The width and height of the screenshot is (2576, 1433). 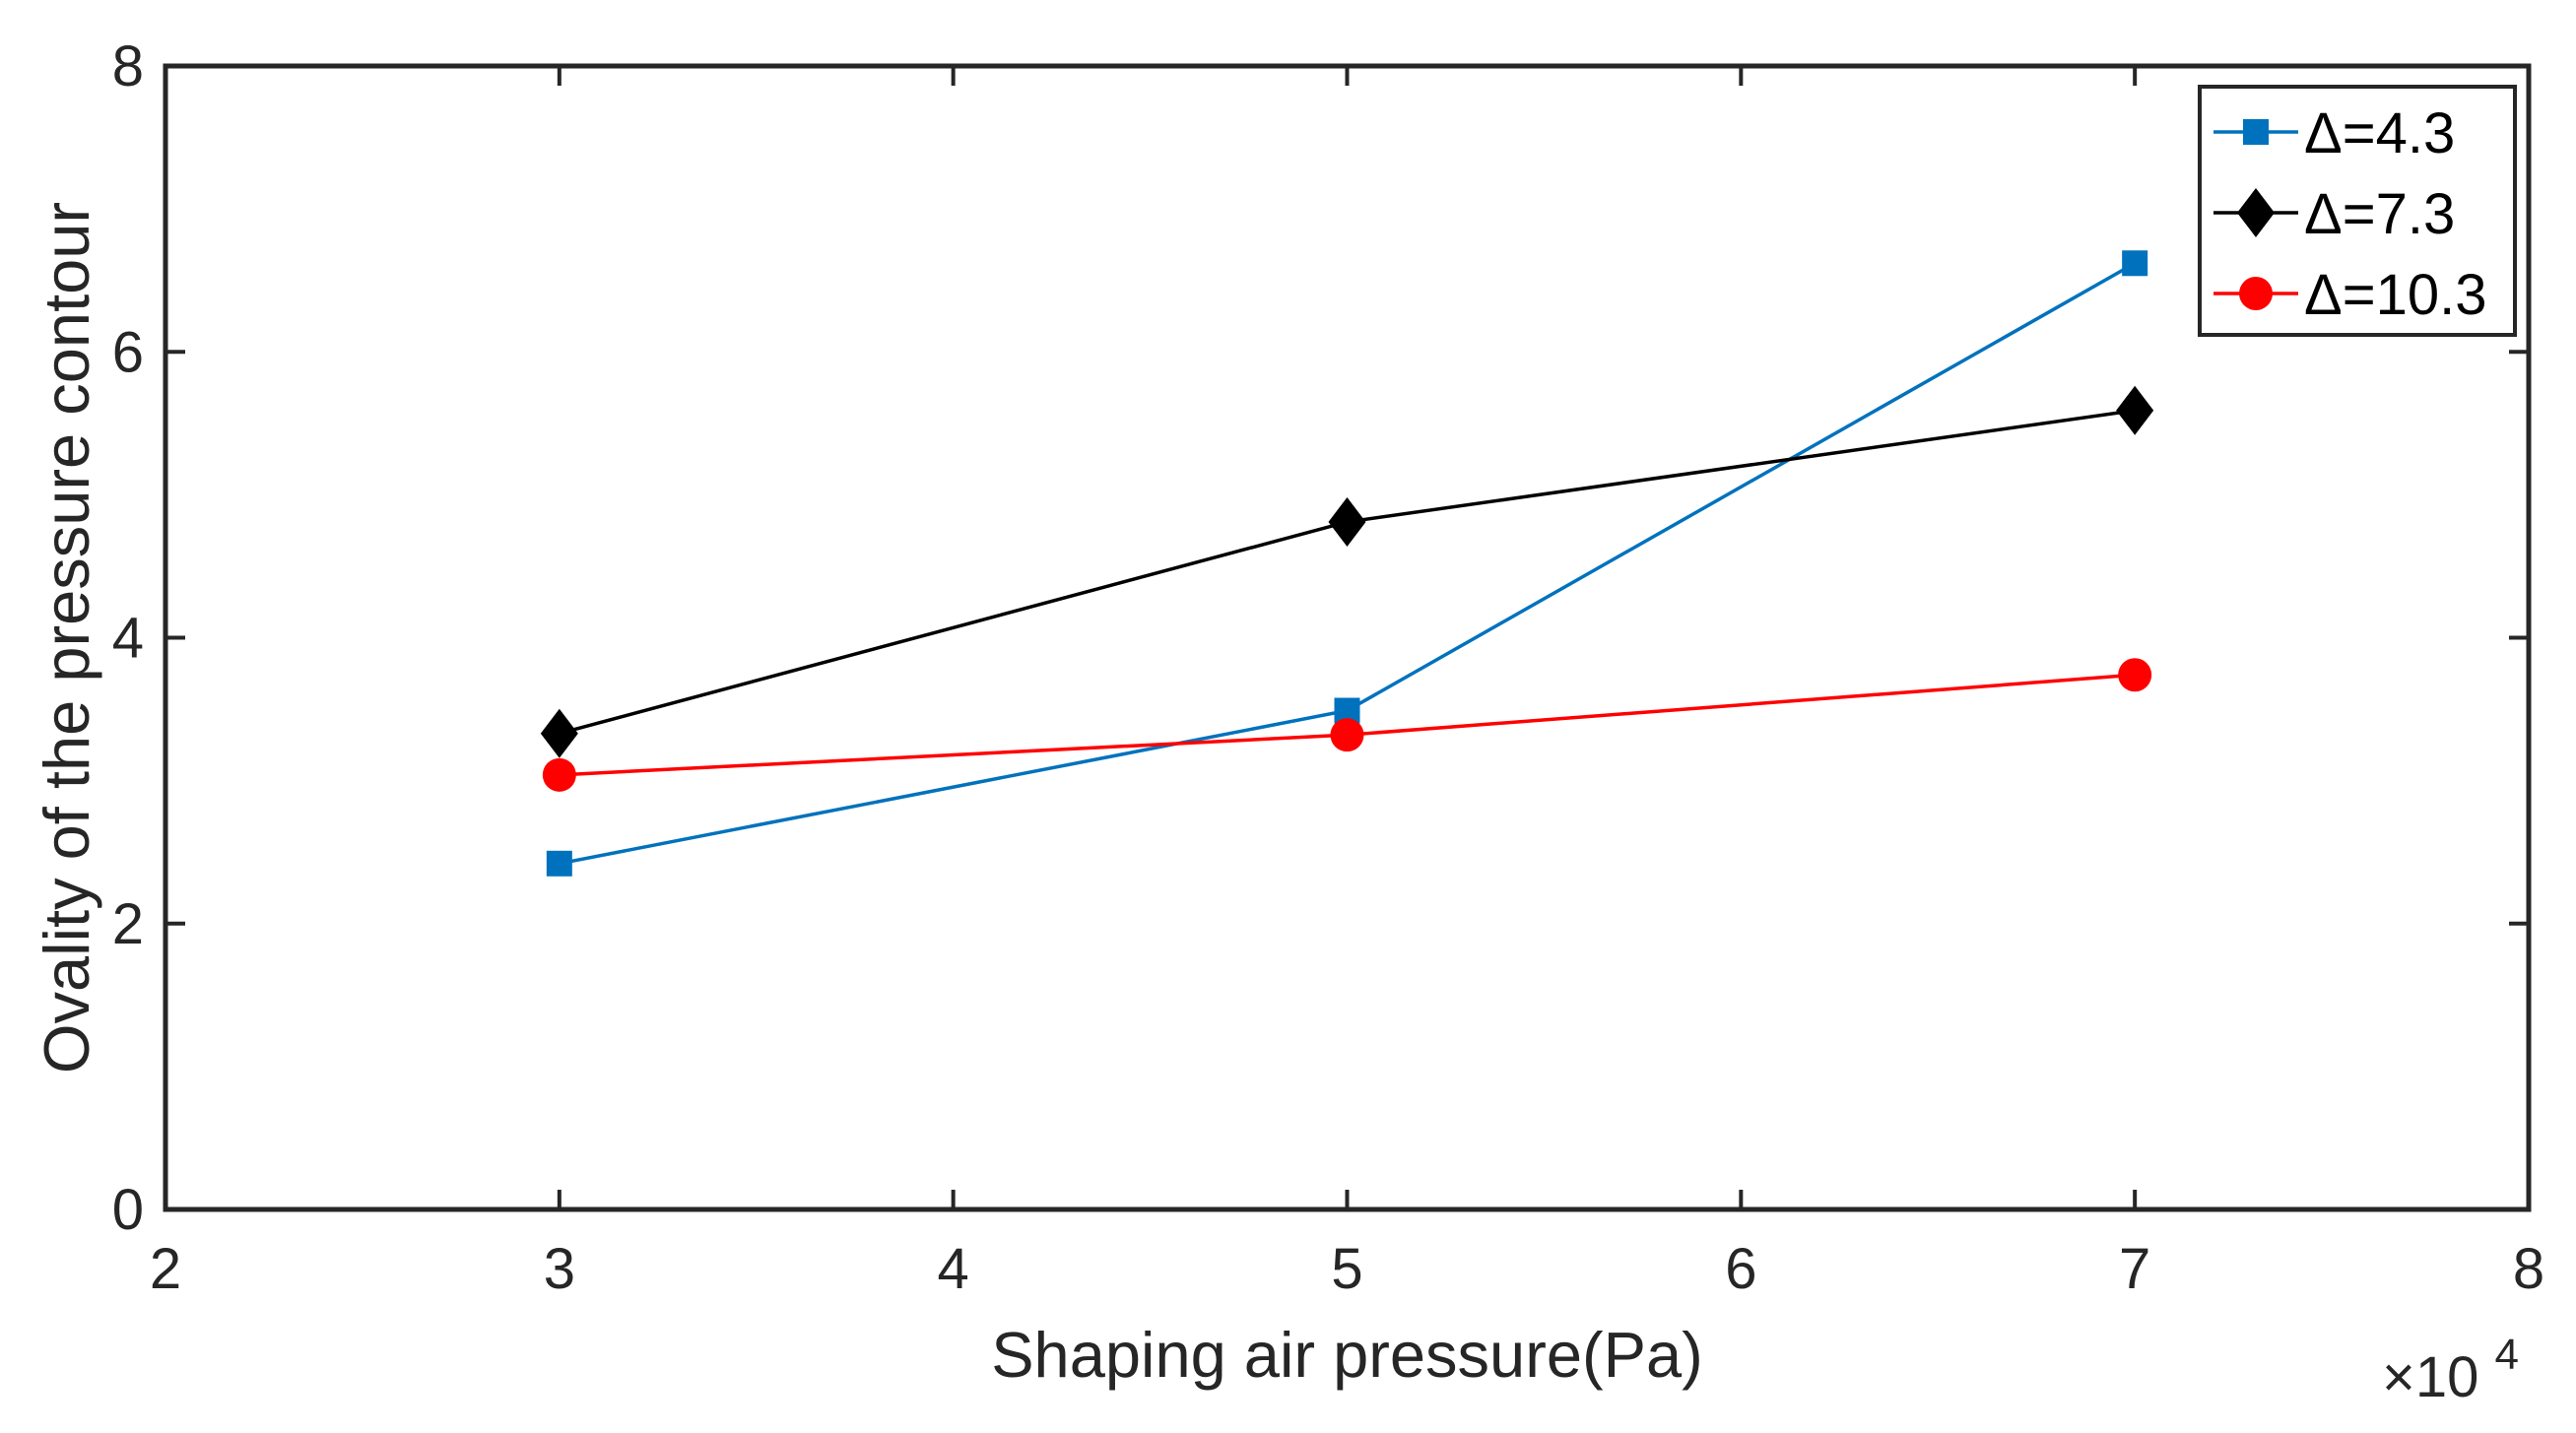 What do you see at coordinates (67, 638) in the screenshot?
I see `y-axis-title: Ovality of the pressure contour` at bounding box center [67, 638].